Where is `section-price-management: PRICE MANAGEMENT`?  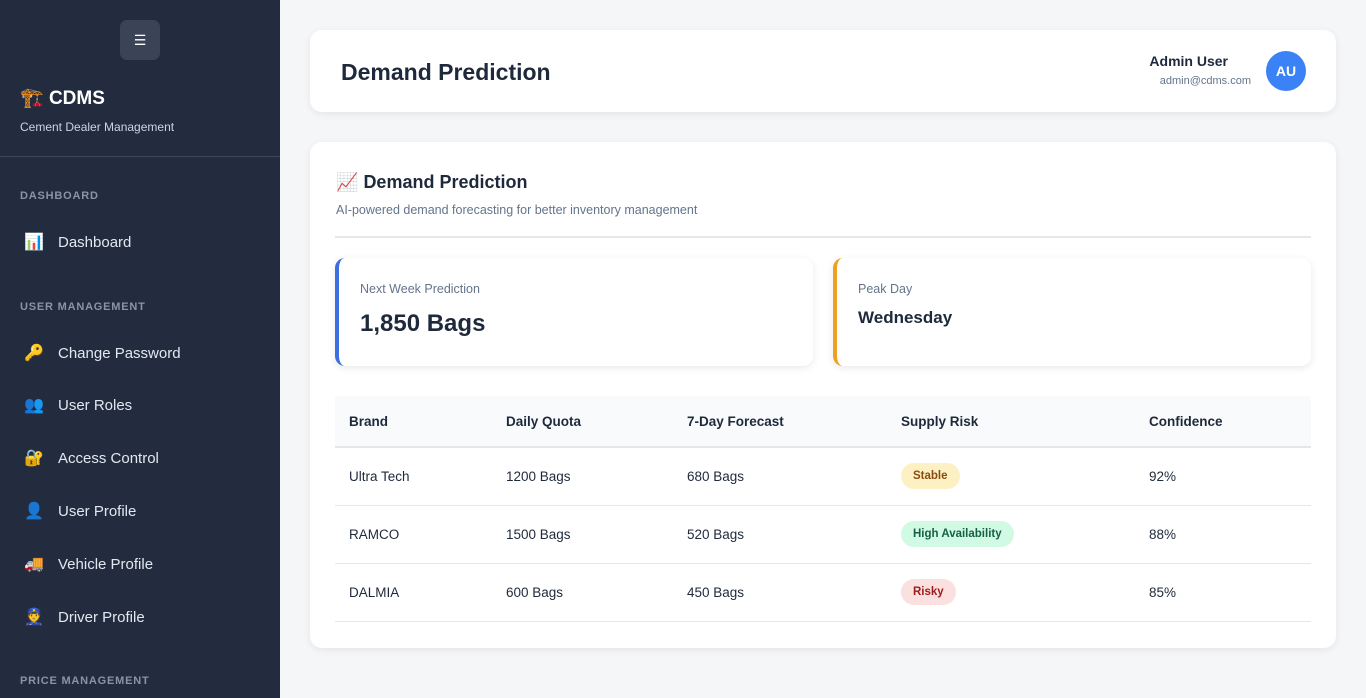 section-price-management: PRICE MANAGEMENT is located at coordinates (85, 681).